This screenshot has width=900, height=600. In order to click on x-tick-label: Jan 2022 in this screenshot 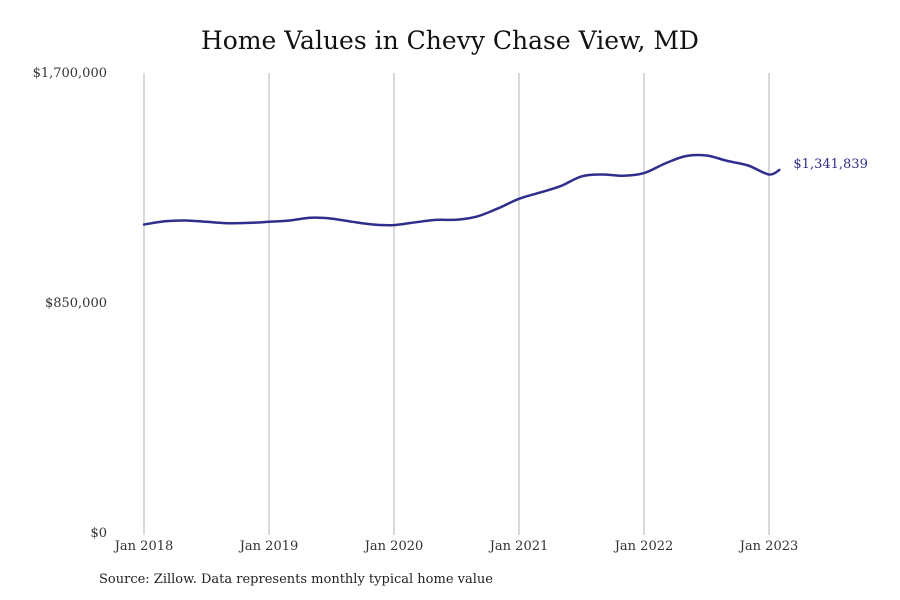, I will do `click(643, 546)`.